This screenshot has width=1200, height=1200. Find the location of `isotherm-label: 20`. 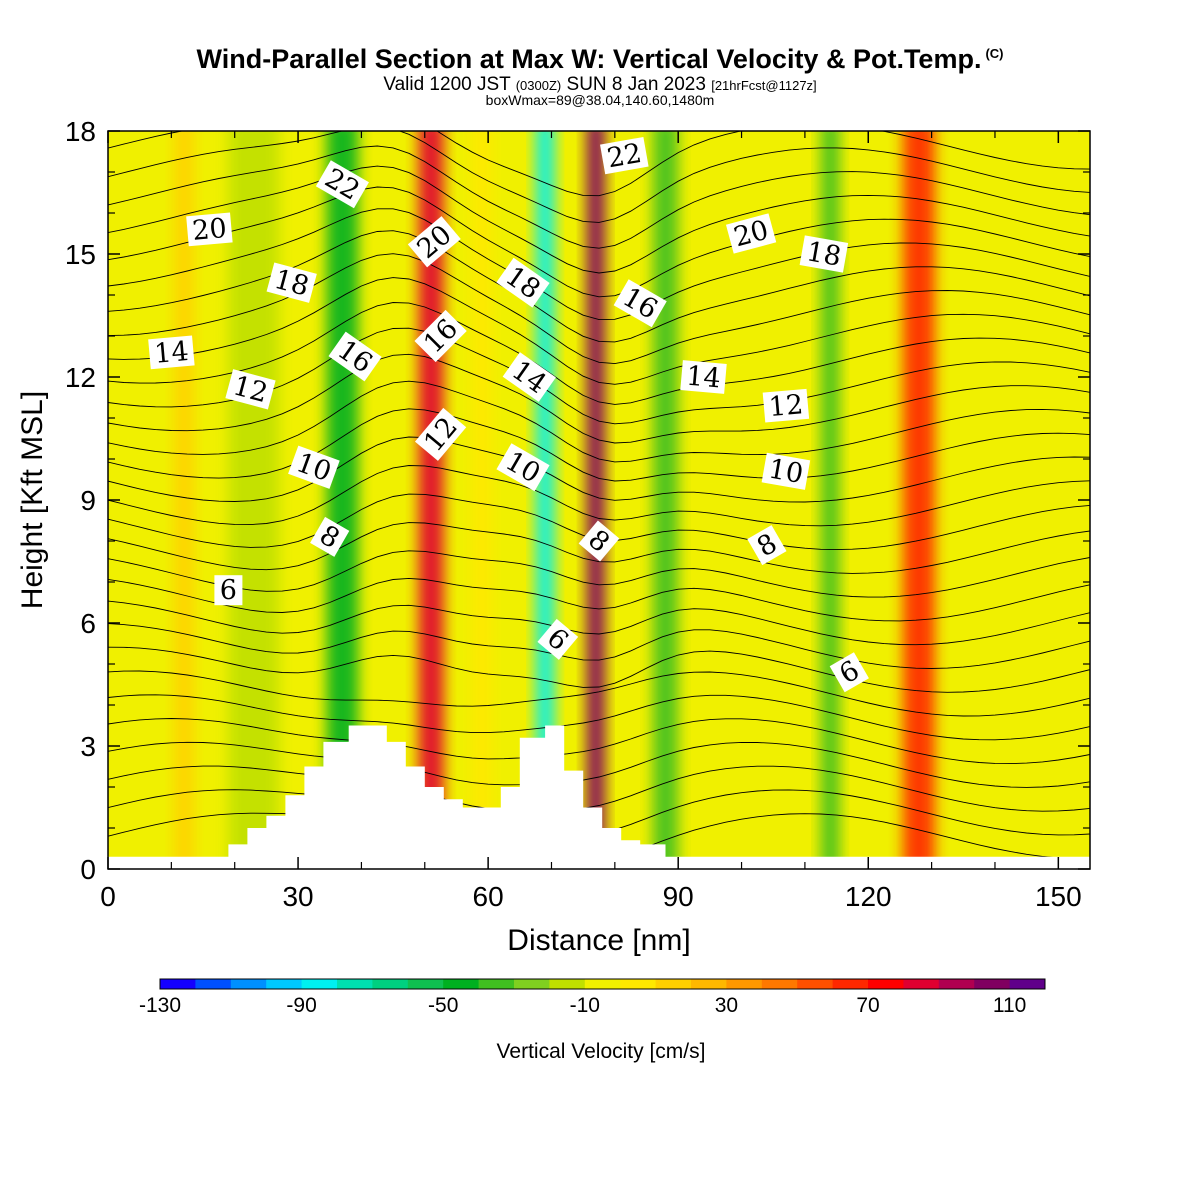

isotherm-label: 20 is located at coordinates (209, 229).